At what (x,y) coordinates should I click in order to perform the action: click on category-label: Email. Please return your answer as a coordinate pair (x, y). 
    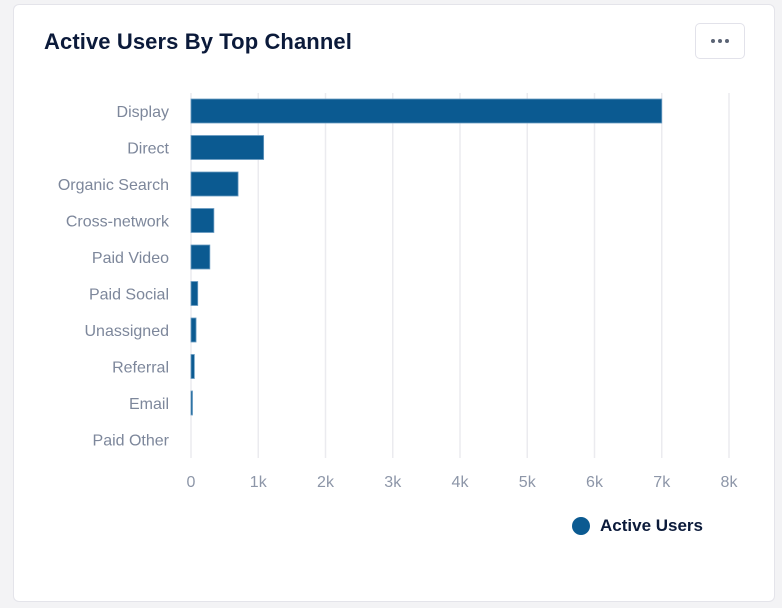
    Looking at the image, I should click on (149, 404).